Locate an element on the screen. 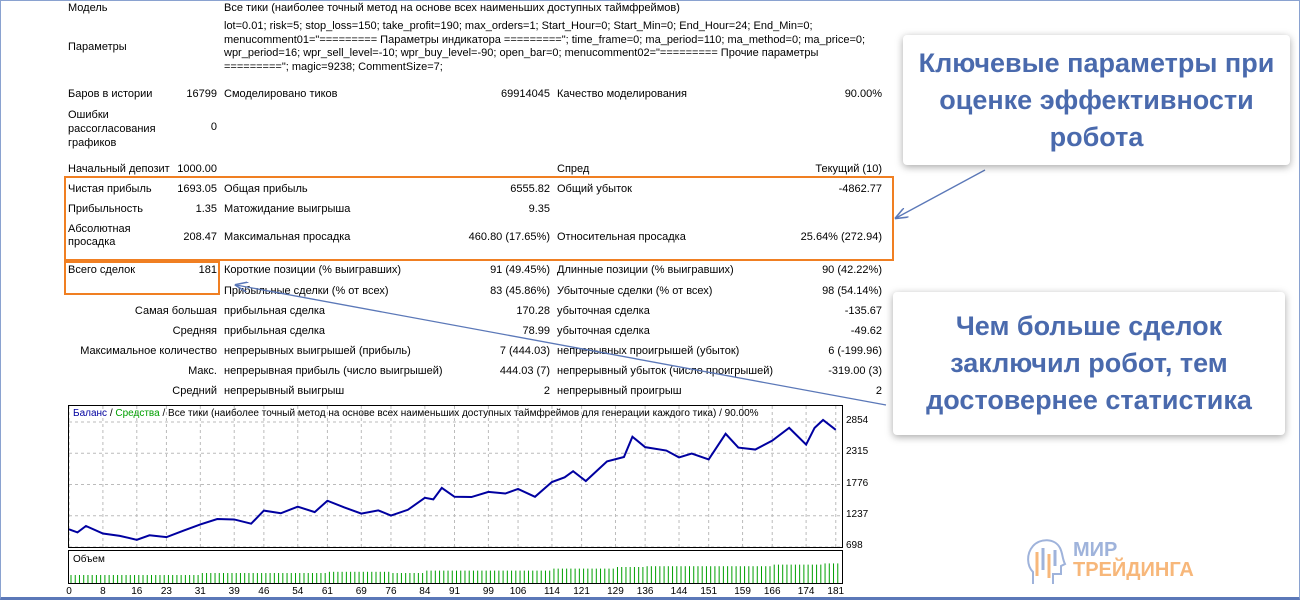 The width and height of the screenshot is (1300, 600). y-tick-label: 1776 is located at coordinates (857, 483).